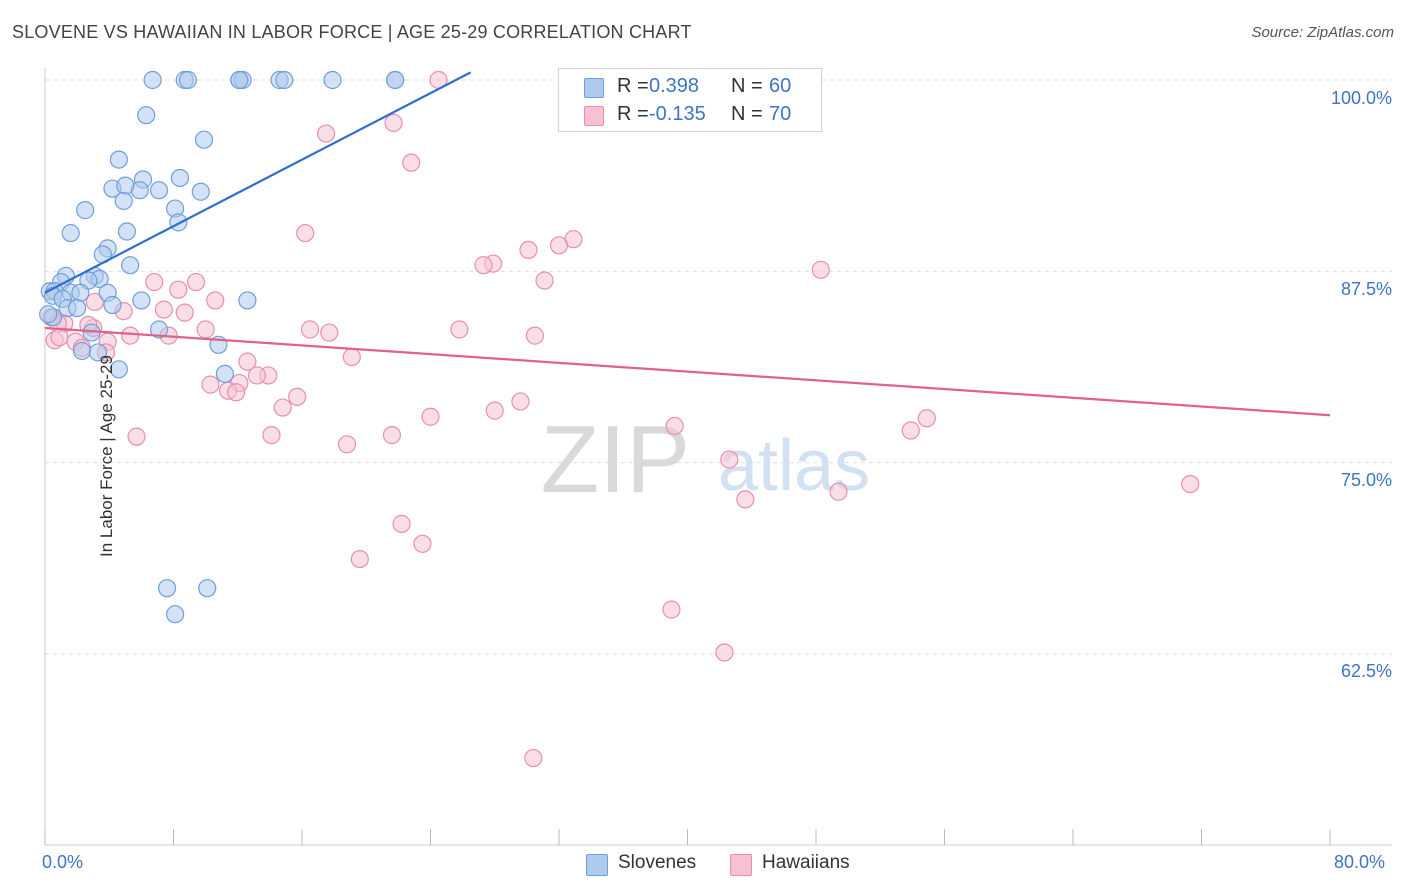 The height and width of the screenshot is (892, 1406). I want to click on legend-row-hawaiians: R = -0.135 N = 70, so click(690, 114).